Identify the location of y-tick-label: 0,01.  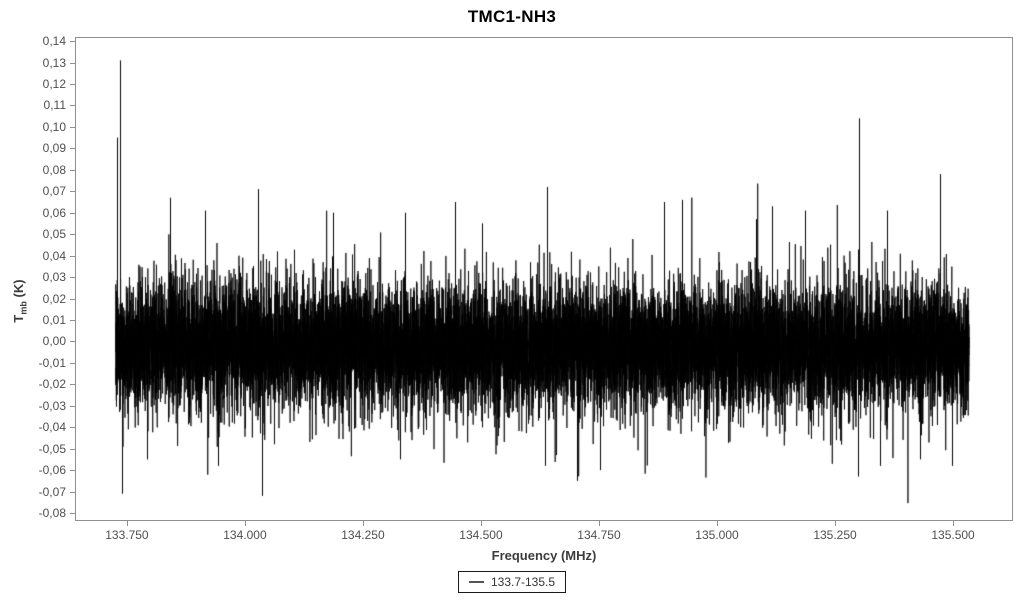
(54, 319).